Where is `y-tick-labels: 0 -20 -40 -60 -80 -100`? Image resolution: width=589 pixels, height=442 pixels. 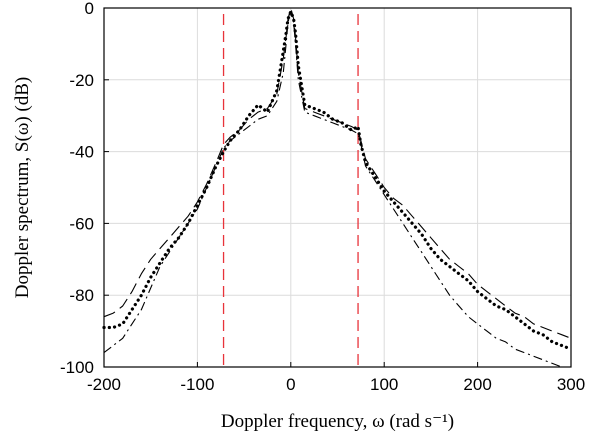 y-tick-labels: 0 -20 -40 -60 -80 -100 is located at coordinates (84, 188).